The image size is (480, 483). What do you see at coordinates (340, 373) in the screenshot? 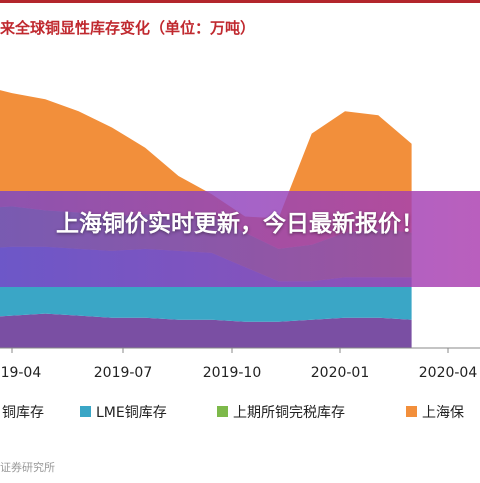
I see `x-tick-label: 2020-01` at bounding box center [340, 373].